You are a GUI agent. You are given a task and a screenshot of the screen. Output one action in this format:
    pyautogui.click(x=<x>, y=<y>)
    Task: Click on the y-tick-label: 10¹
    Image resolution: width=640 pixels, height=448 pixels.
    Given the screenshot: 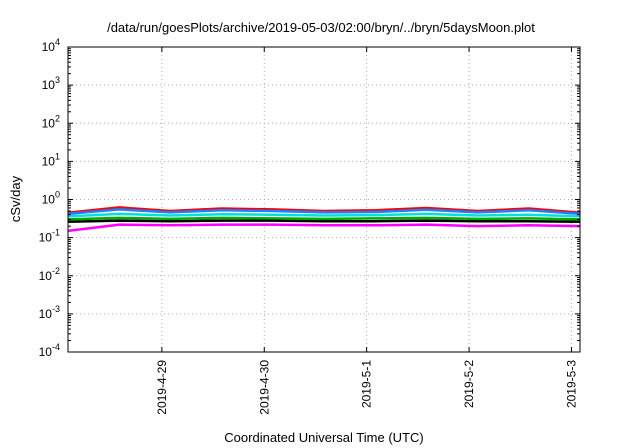 What is the action you would take?
    pyautogui.click(x=51, y=159)
    